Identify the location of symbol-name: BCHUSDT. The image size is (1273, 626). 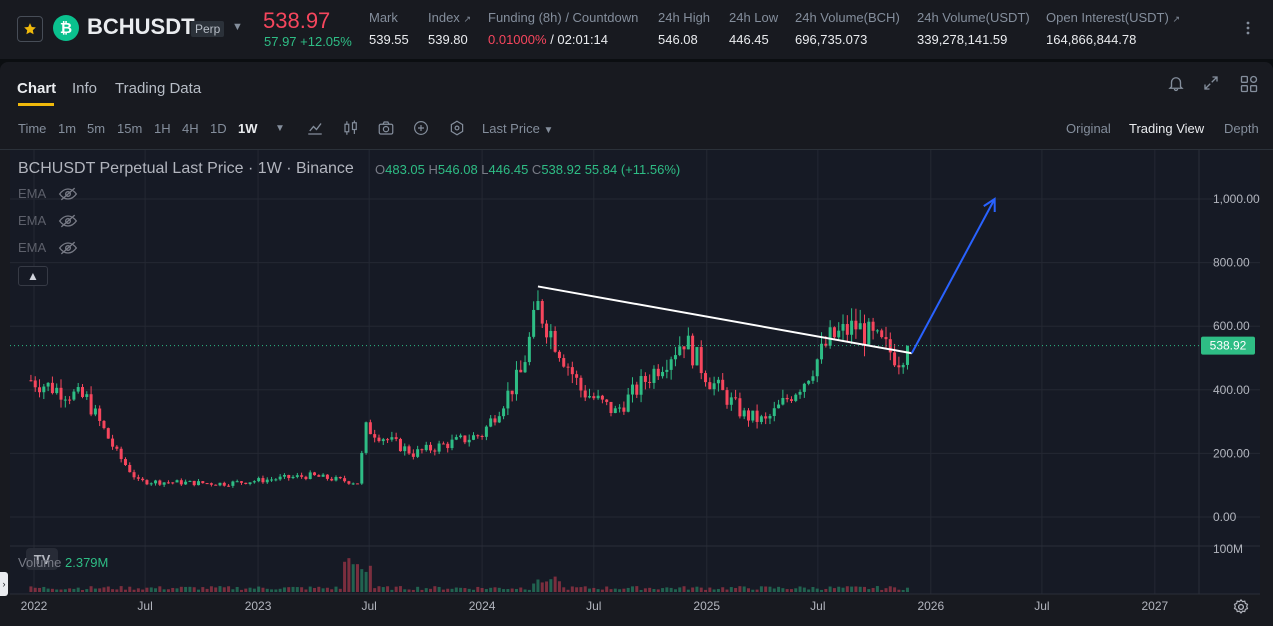
(141, 26).